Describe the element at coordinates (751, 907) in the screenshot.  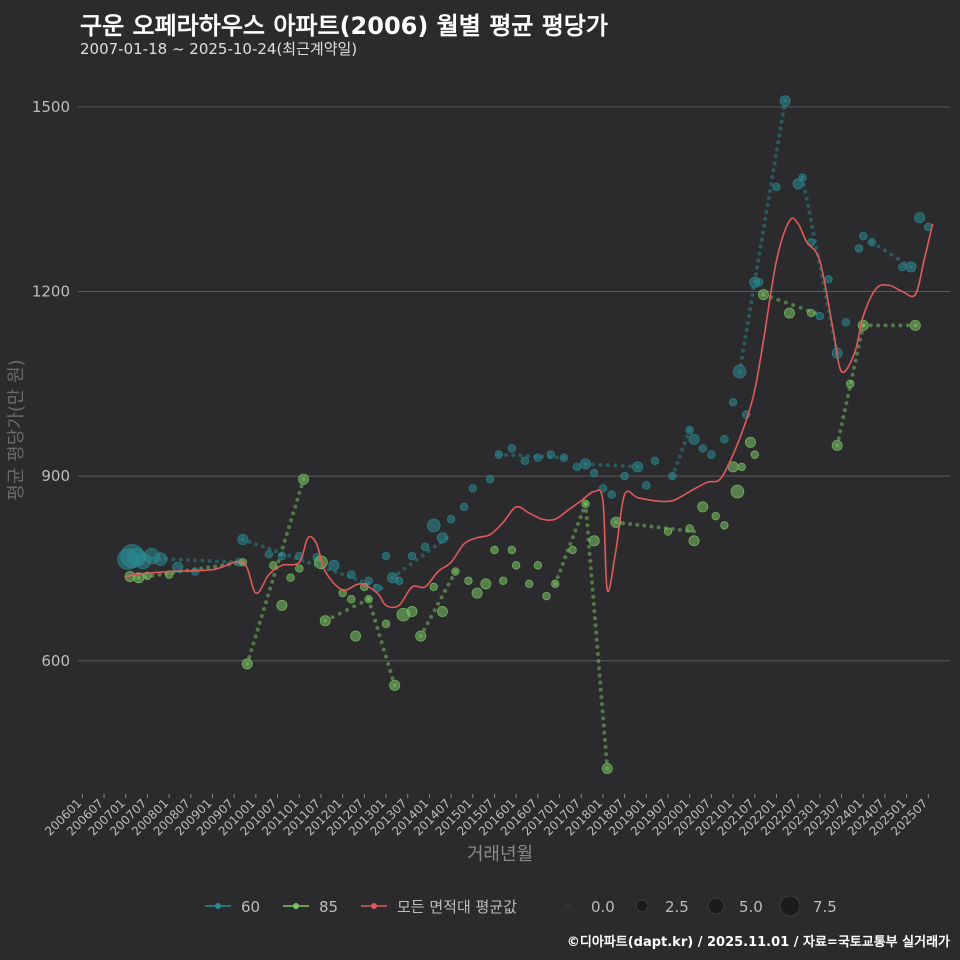
I see `legend-size-label: 5.0` at that location.